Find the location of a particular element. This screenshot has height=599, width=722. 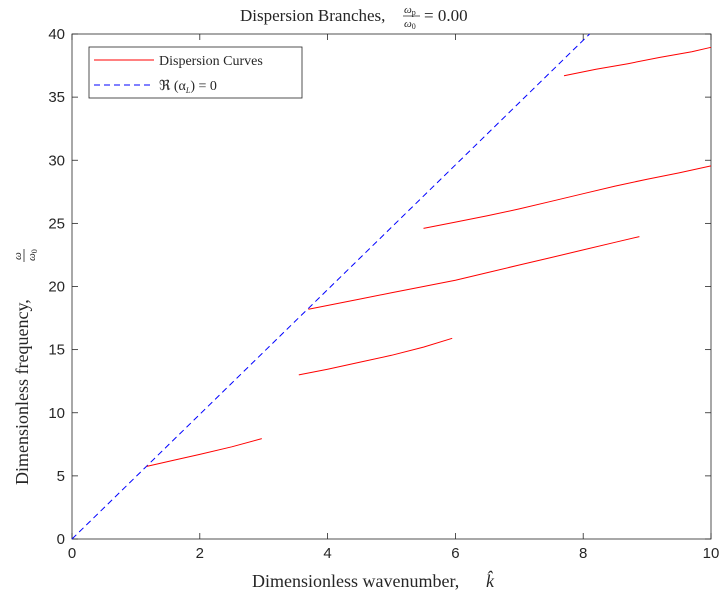

legend-item-dispersion-curves: Dispersion Curves is located at coordinates (178, 61).